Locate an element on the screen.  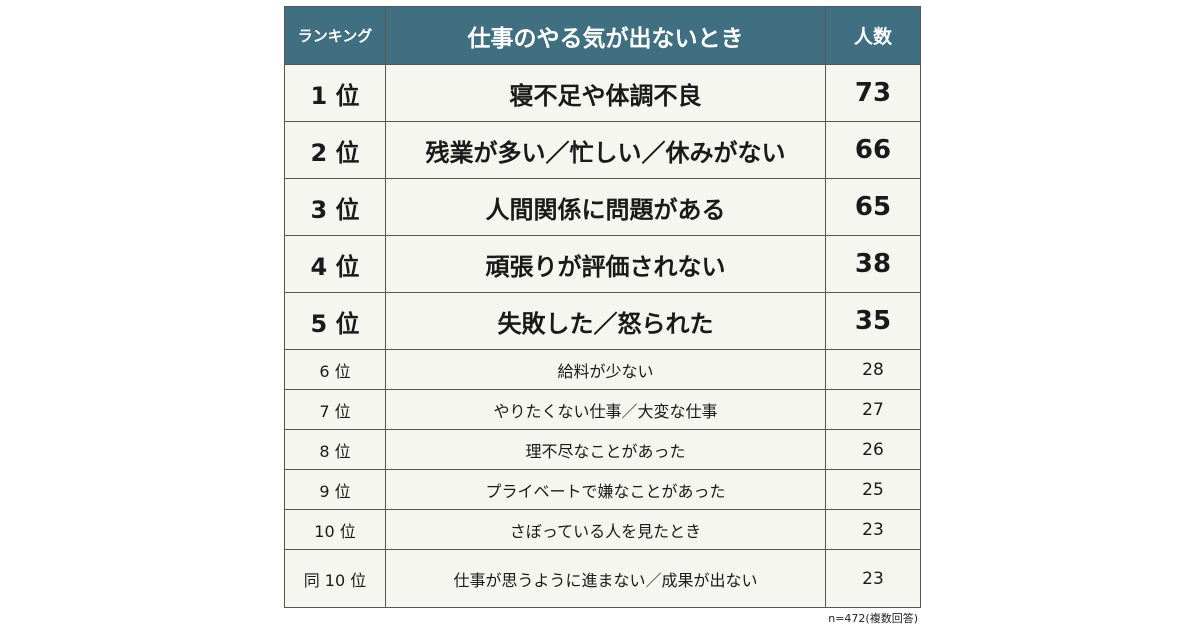
table-row: 同 10 位 仕事が思うように進まない／成果が出ない 23 is located at coordinates (602, 578).